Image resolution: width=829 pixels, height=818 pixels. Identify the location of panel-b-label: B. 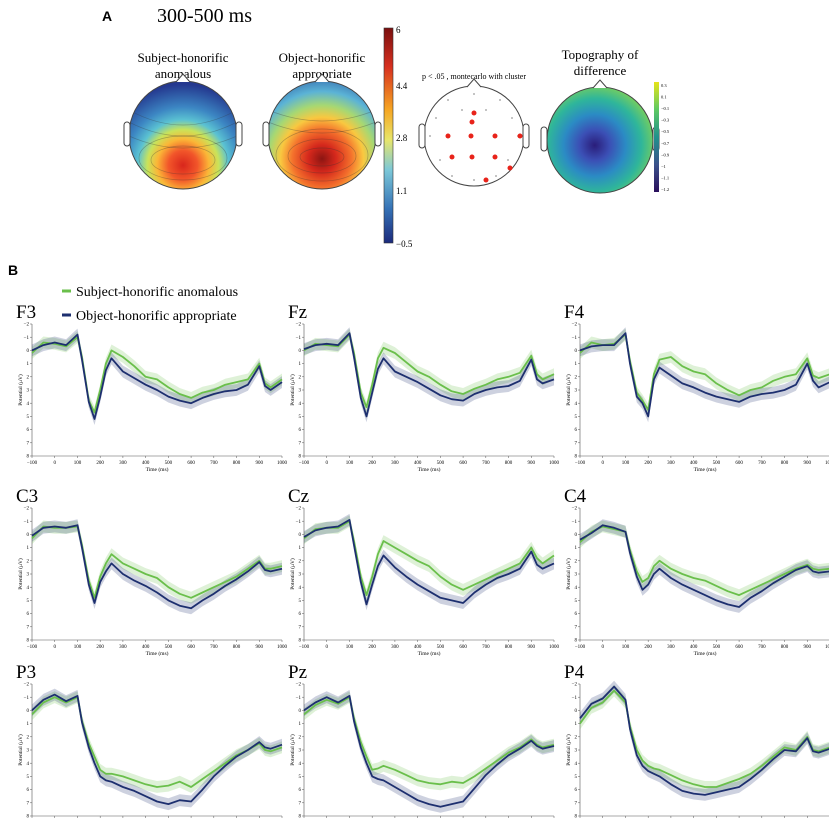
(13, 270).